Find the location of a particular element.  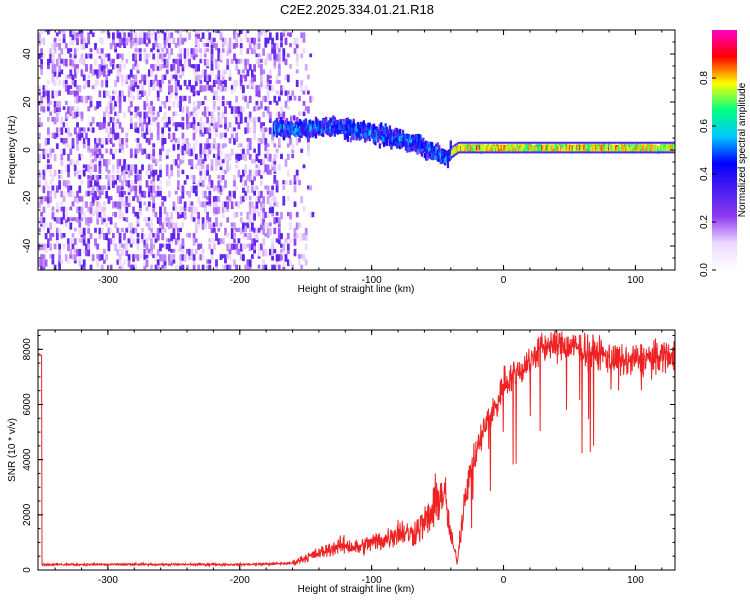

colorbar-tick-label: 0.4 is located at coordinates (704, 174).